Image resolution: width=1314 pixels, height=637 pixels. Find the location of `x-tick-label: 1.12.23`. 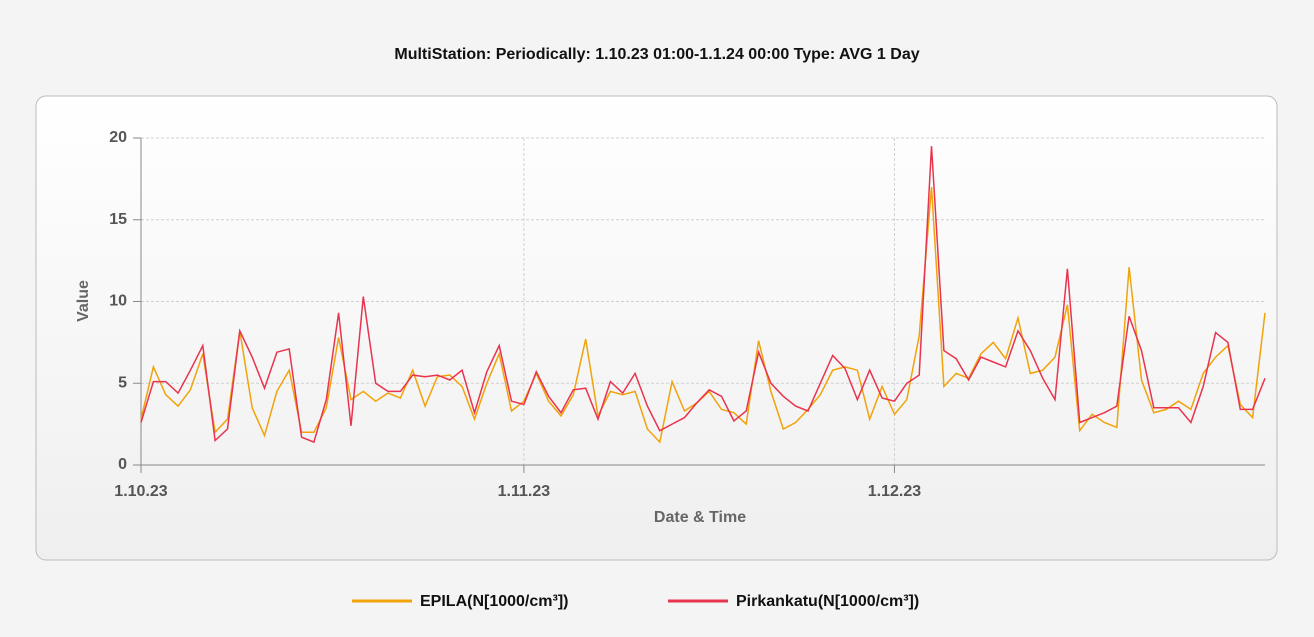

x-tick-label: 1.12.23 is located at coordinates (894, 491).